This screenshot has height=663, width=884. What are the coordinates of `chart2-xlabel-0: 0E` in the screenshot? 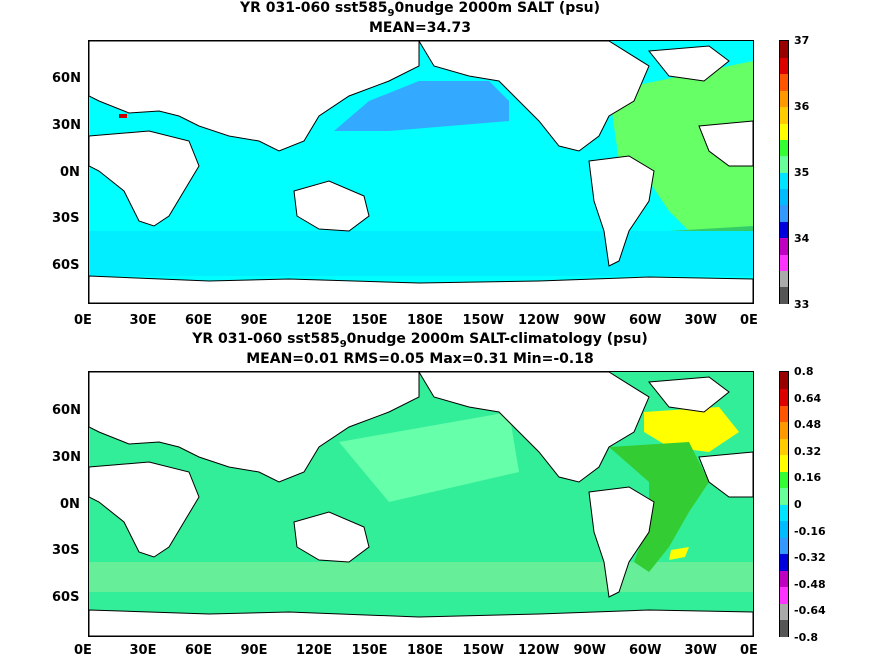 It's located at (83, 650).